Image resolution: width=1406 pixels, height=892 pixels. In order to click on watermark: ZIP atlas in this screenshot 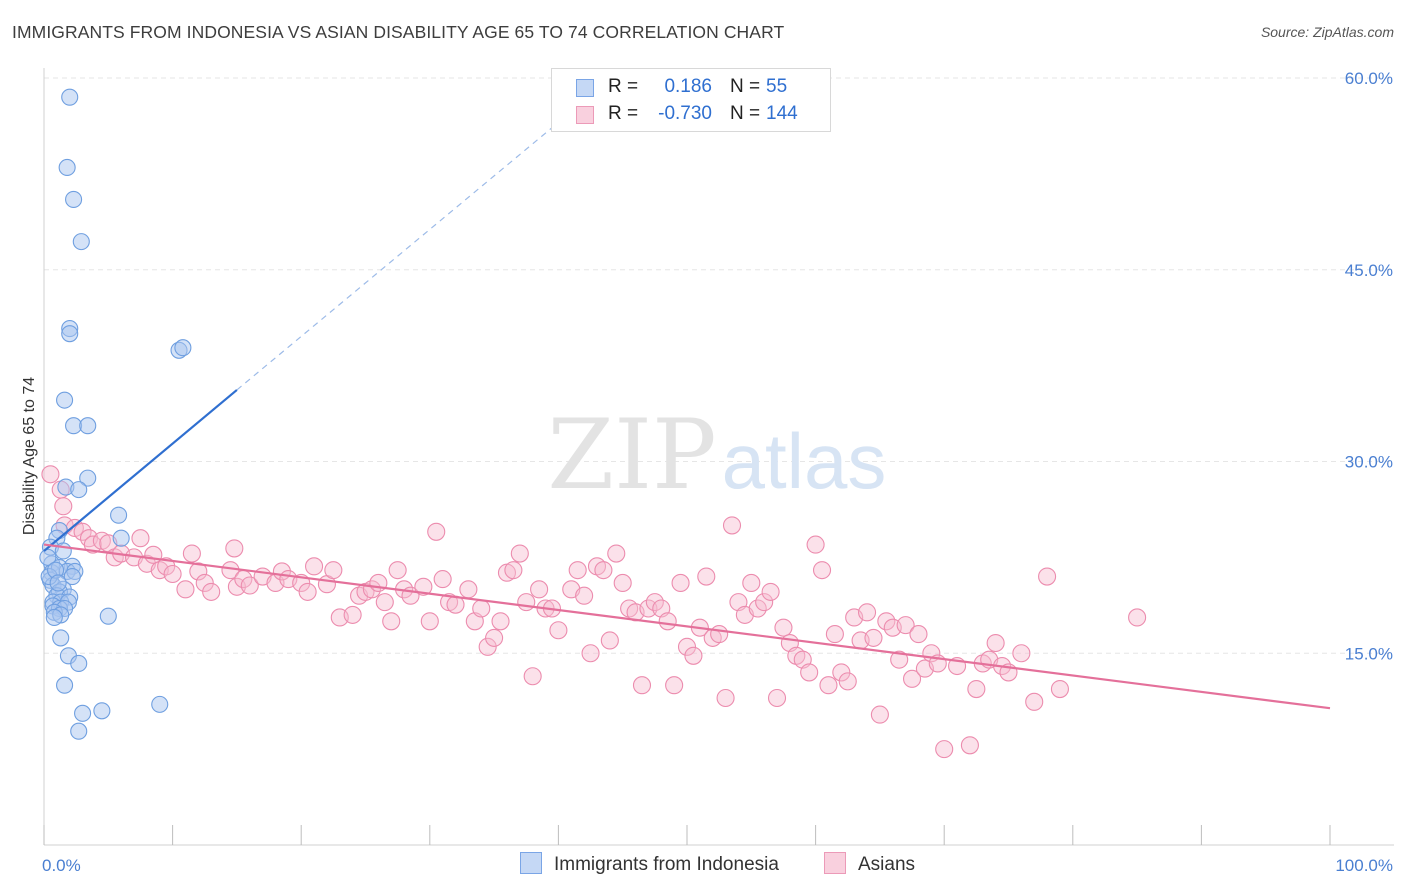, I will do `click(716, 455)`.